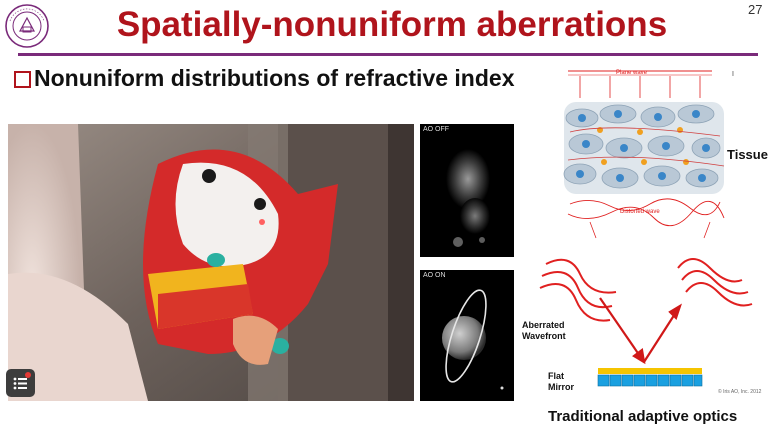 The width and height of the screenshot is (777, 434). Describe the element at coordinates (22, 79) in the screenshot. I see `square-bullet-icon` at that location.